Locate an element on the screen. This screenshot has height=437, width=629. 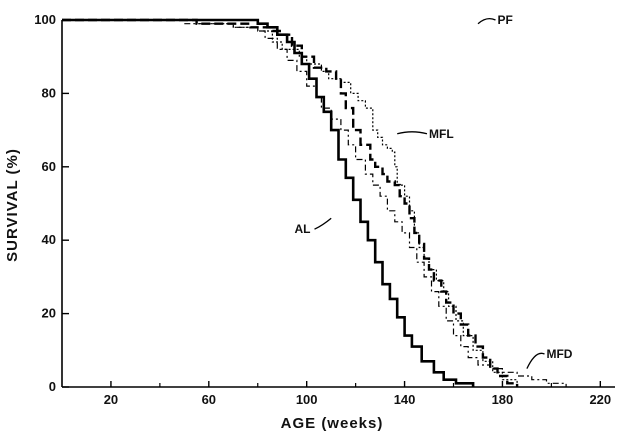
y-tick-label: 60 is located at coordinates (49, 166).